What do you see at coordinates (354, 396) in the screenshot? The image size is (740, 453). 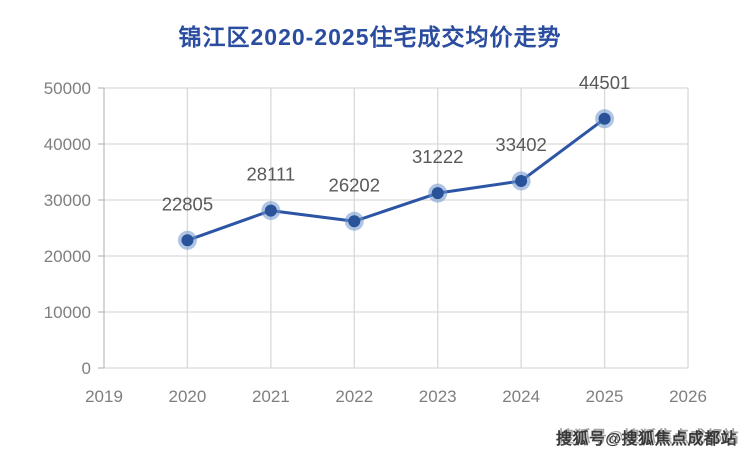 I see `x-tick-label-2022: 2022` at bounding box center [354, 396].